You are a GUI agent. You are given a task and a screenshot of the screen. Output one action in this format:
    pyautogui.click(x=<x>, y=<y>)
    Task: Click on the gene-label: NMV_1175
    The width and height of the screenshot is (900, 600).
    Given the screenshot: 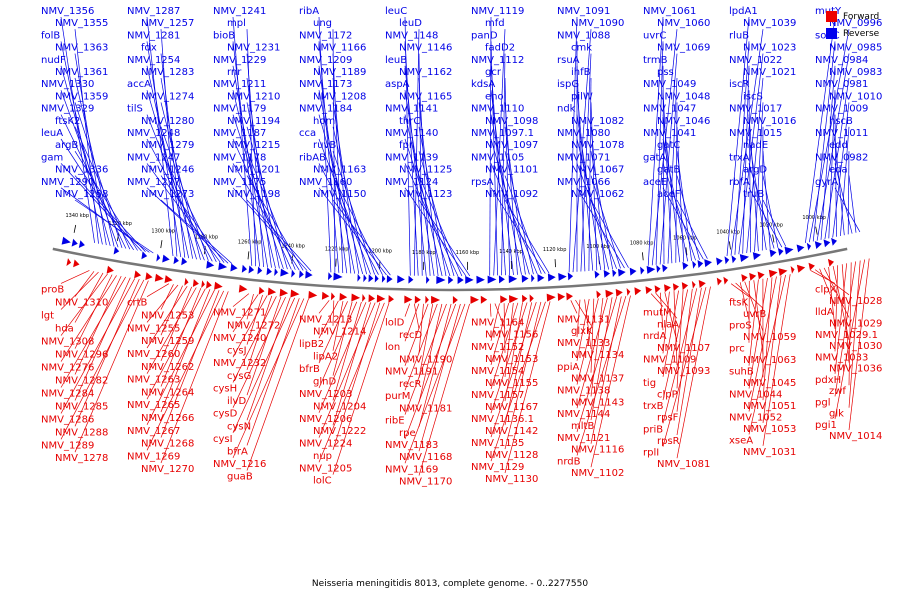 What is the action you would take?
    pyautogui.click(x=239, y=182)
    